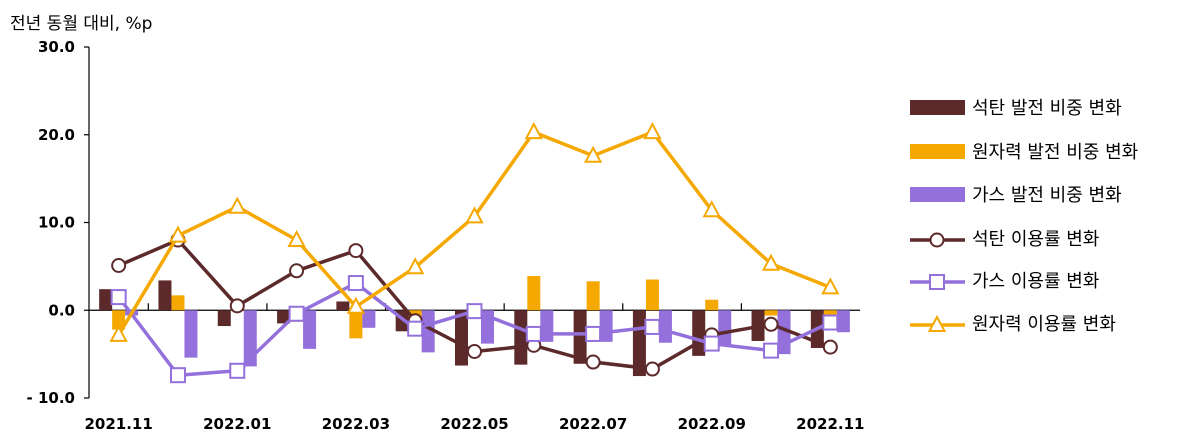 Image resolution: width=1198 pixels, height=440 pixels. What do you see at coordinates (474, 424) in the screenshot?
I see `x-tick-label: 2022.05` at bounding box center [474, 424].